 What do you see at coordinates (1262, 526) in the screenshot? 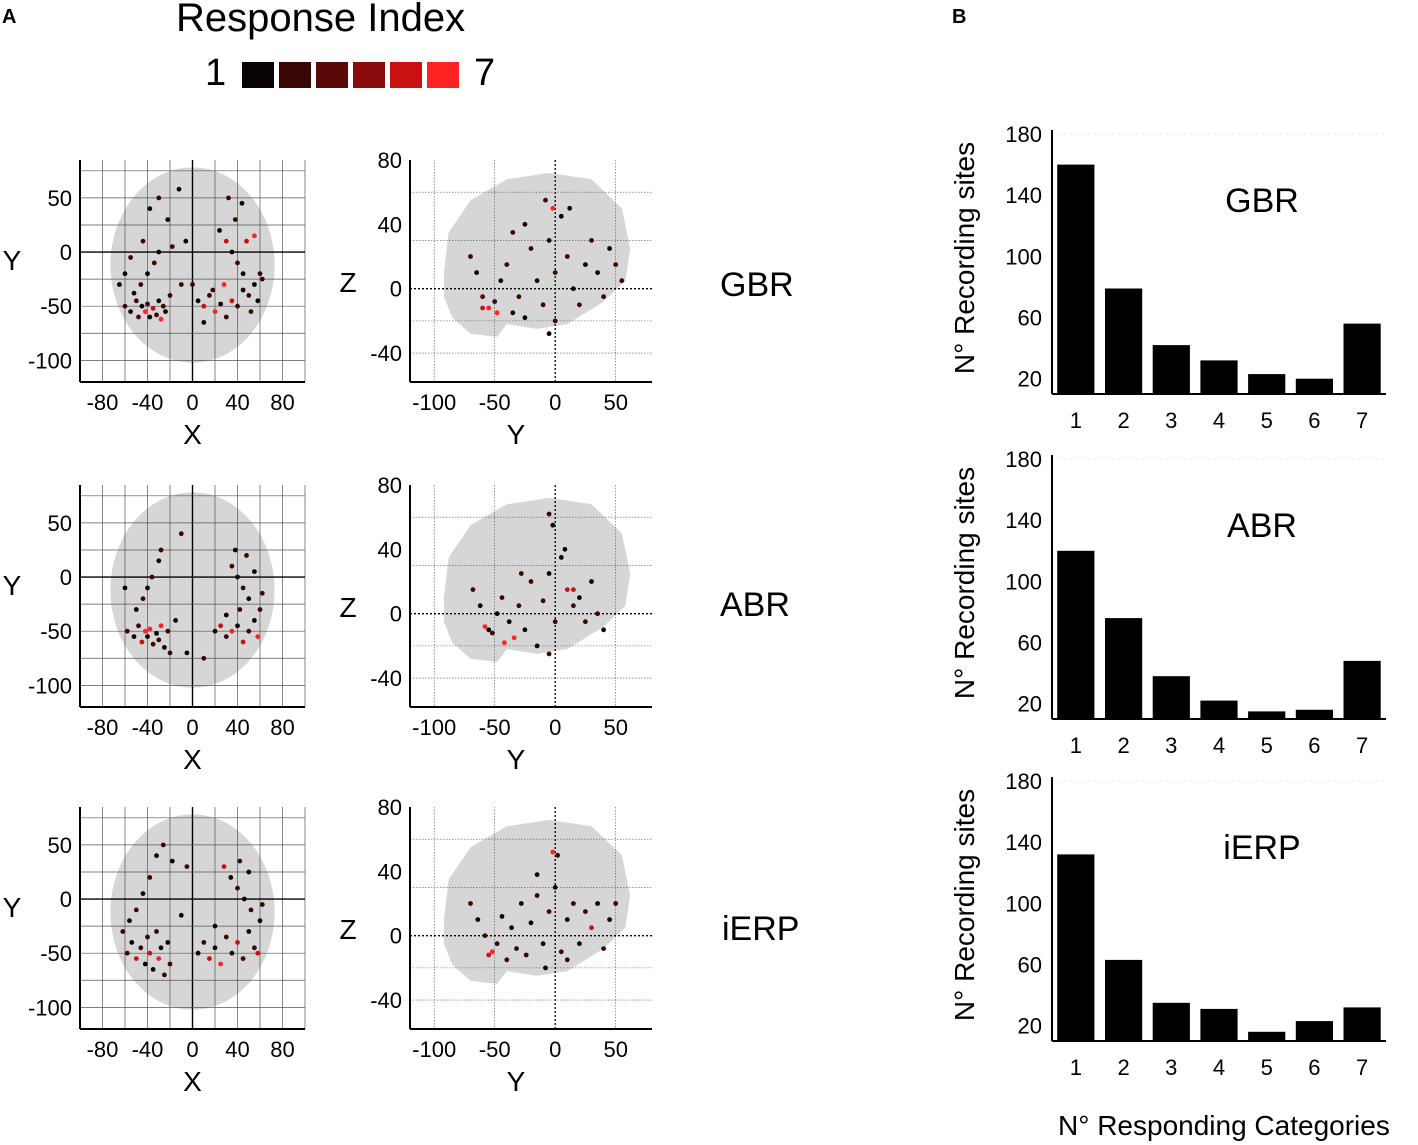
I see `chart-title: ABR` at bounding box center [1262, 526].